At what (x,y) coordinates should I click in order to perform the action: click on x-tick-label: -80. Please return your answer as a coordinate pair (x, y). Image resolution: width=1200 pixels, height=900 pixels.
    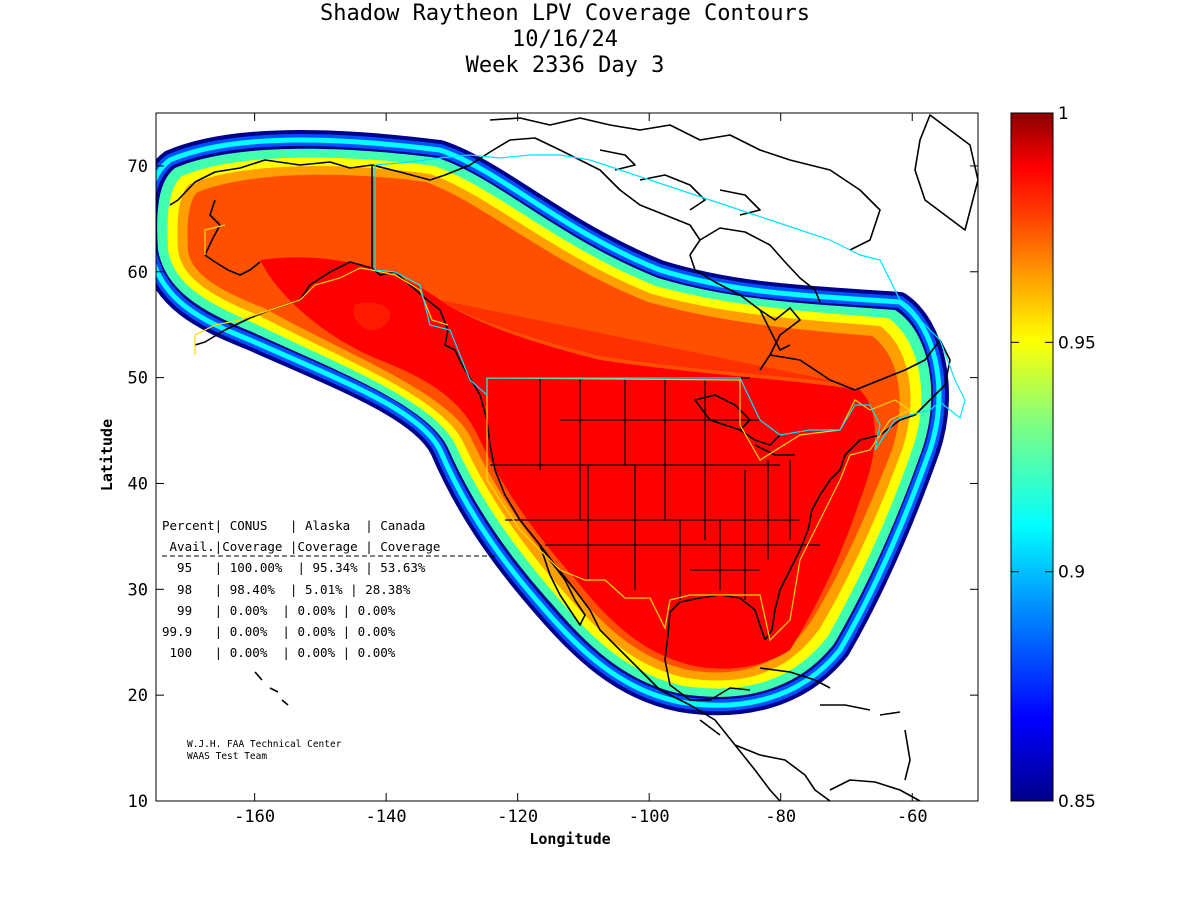
    Looking at the image, I should click on (780, 817).